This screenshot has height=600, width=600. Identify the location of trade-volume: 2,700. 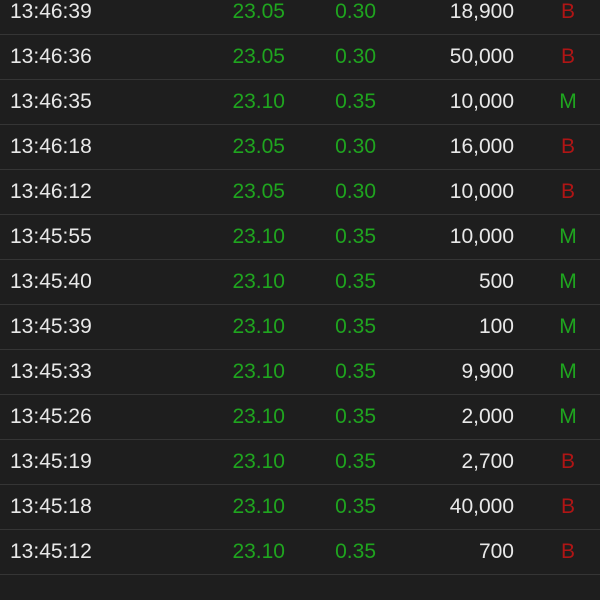
(487, 461).